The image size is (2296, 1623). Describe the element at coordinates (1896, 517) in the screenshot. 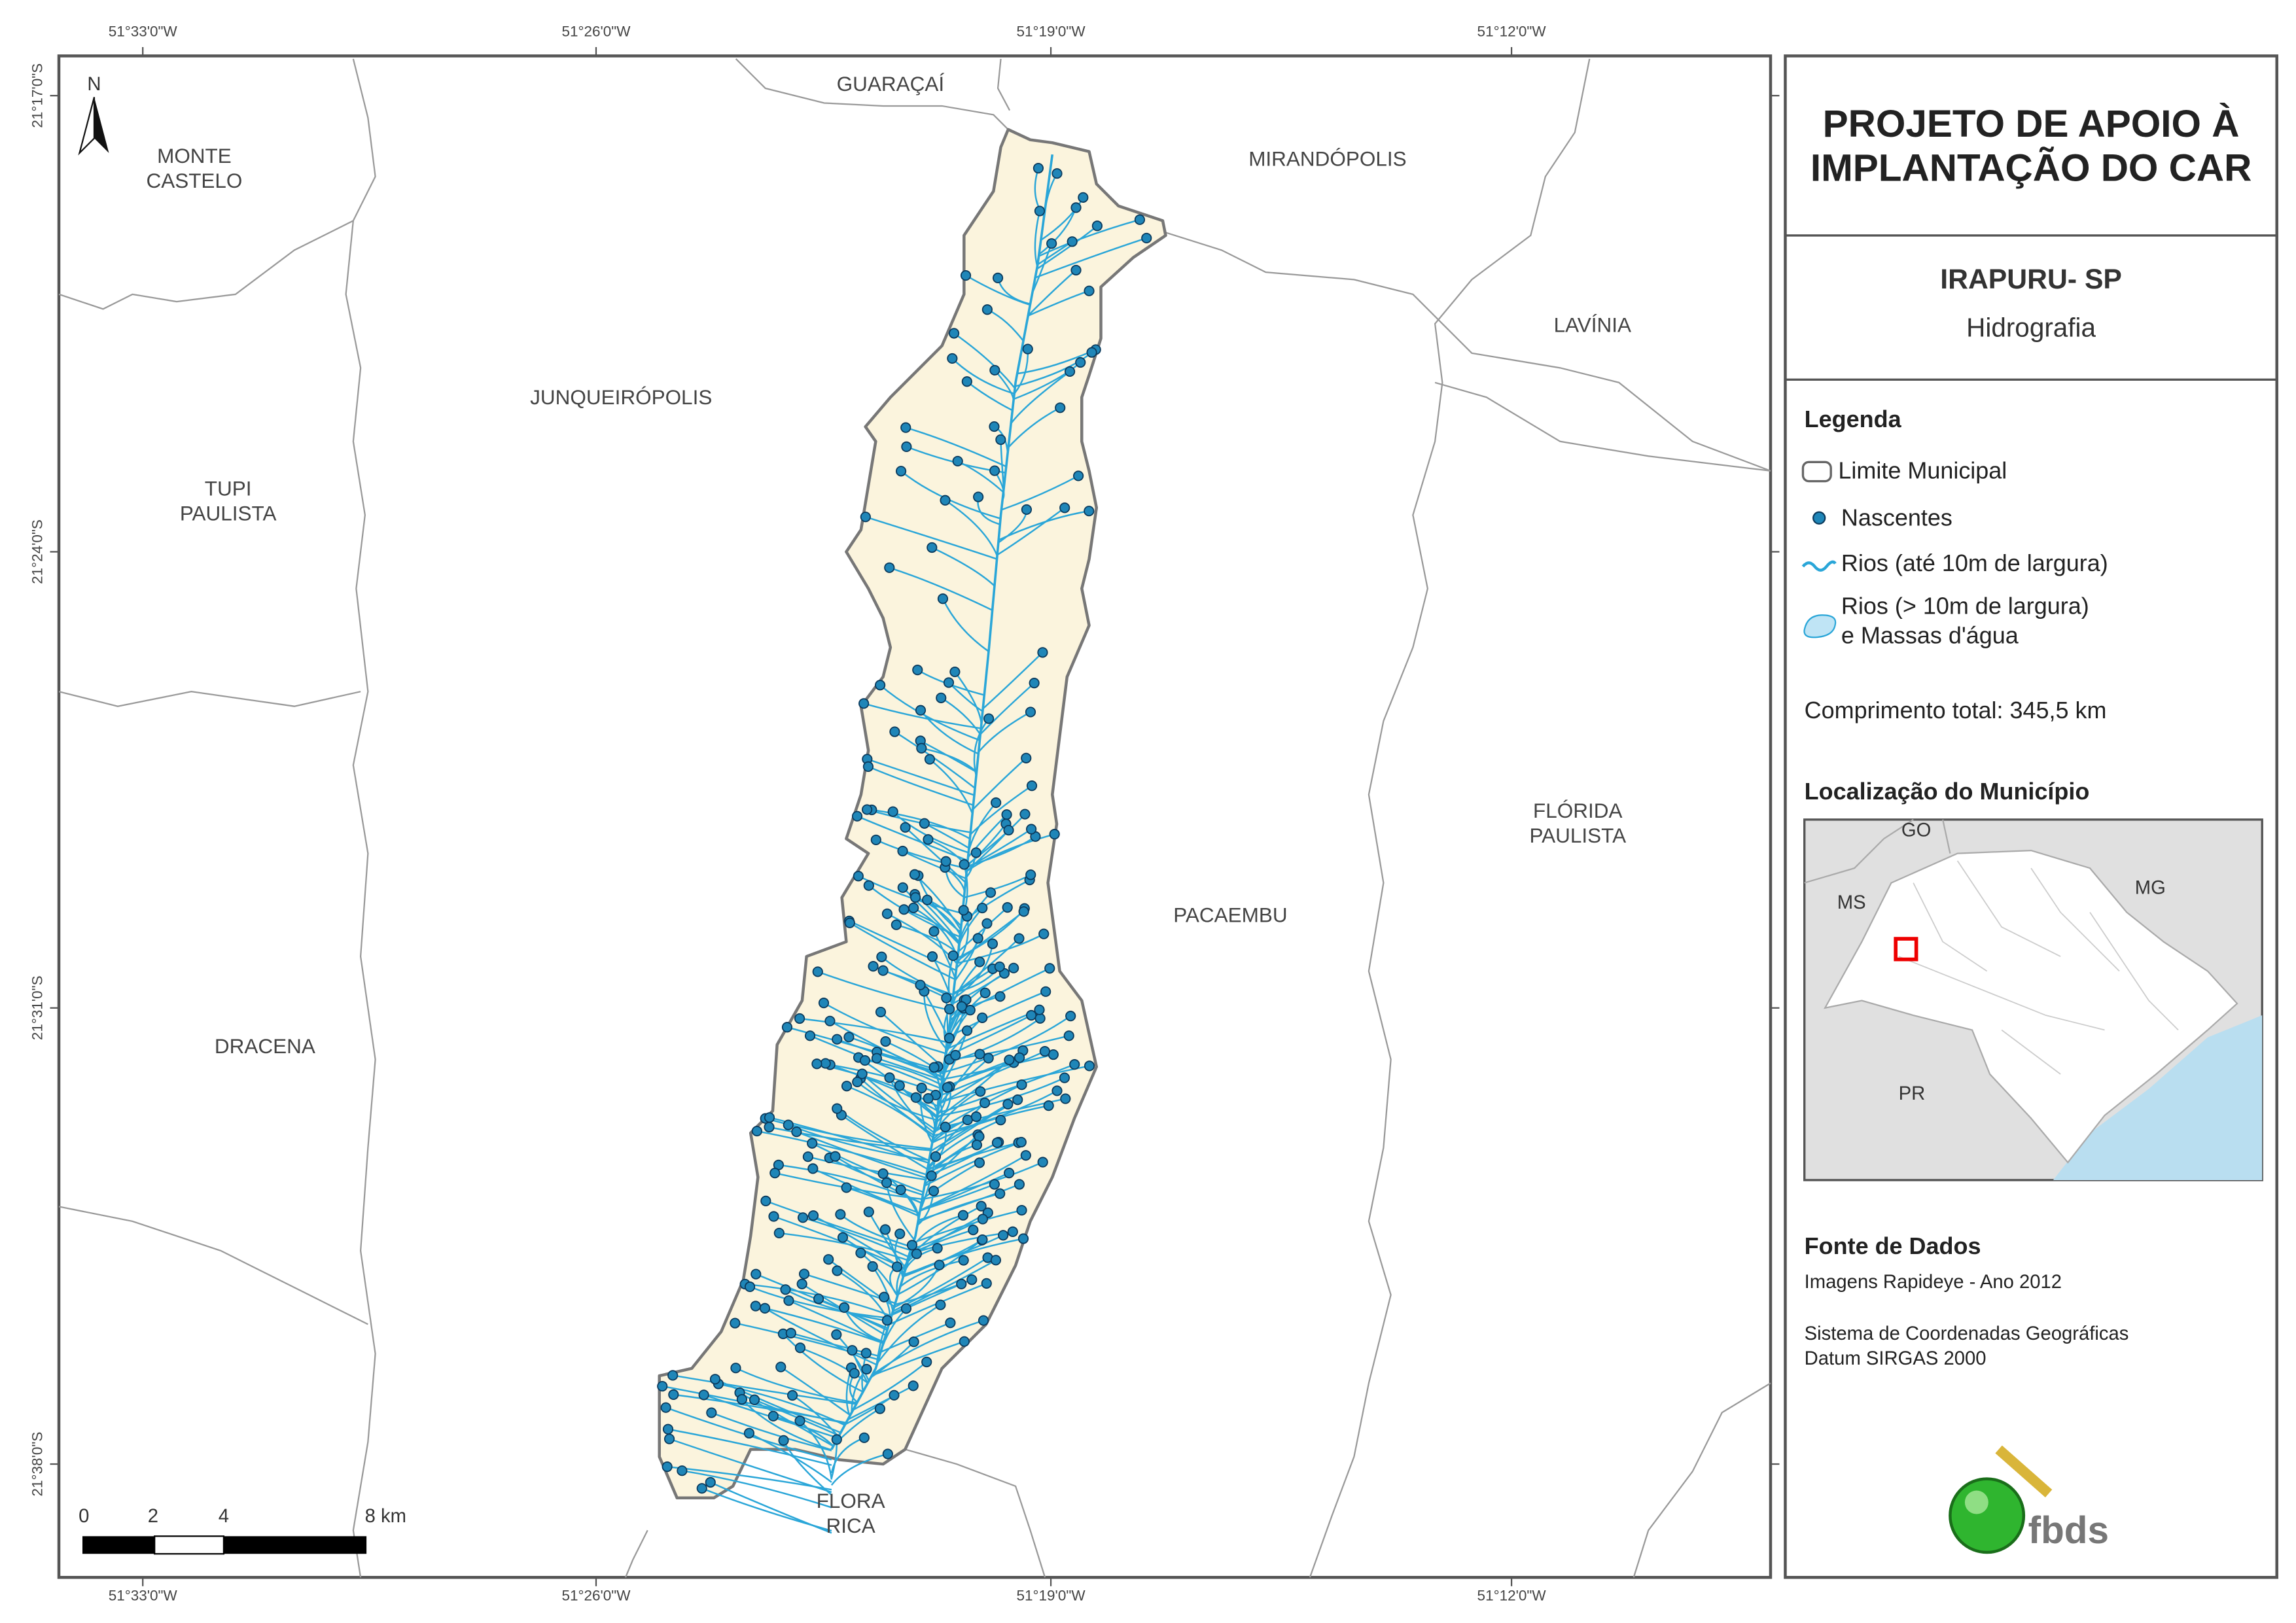

I see `legend-label: Nascentes` at that location.